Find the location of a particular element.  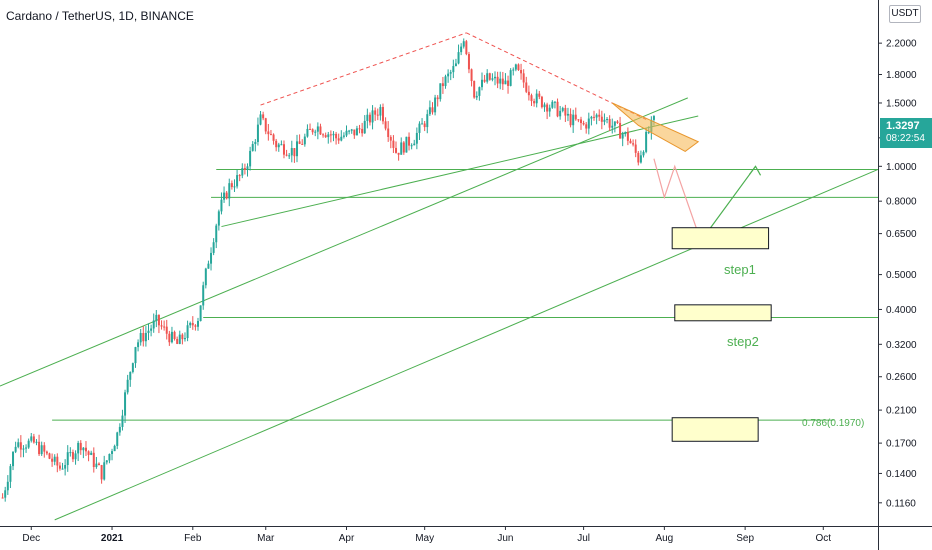

x-tick-label: Sep is located at coordinates (745, 538).